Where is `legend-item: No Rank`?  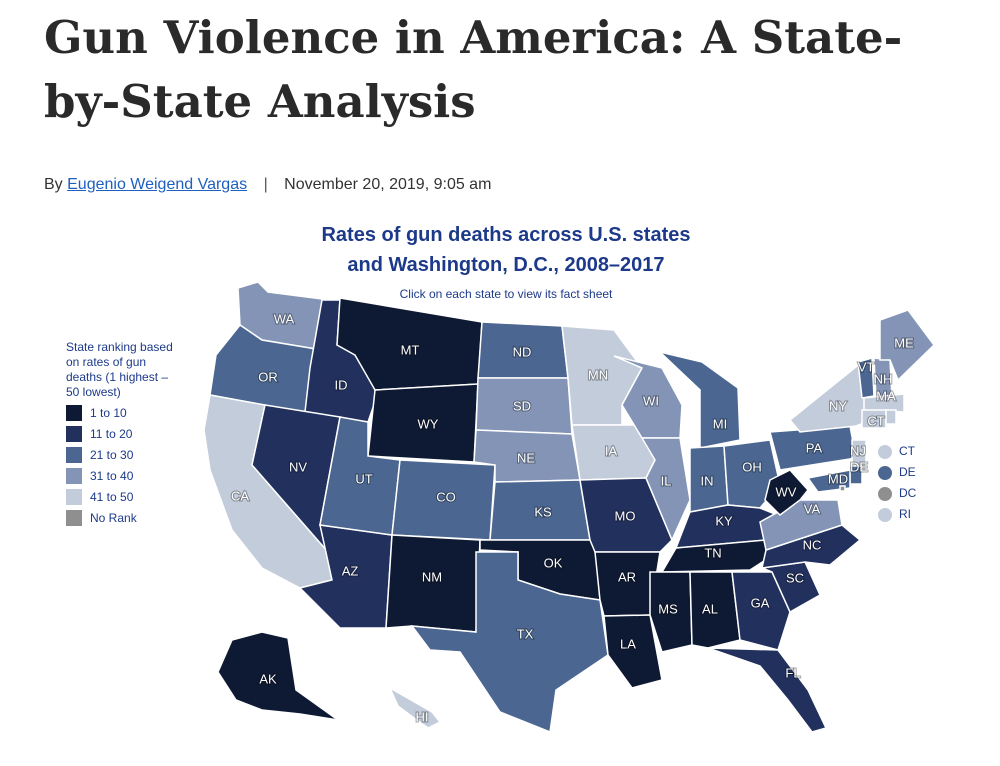 legend-item: No Rank is located at coordinates (124, 517).